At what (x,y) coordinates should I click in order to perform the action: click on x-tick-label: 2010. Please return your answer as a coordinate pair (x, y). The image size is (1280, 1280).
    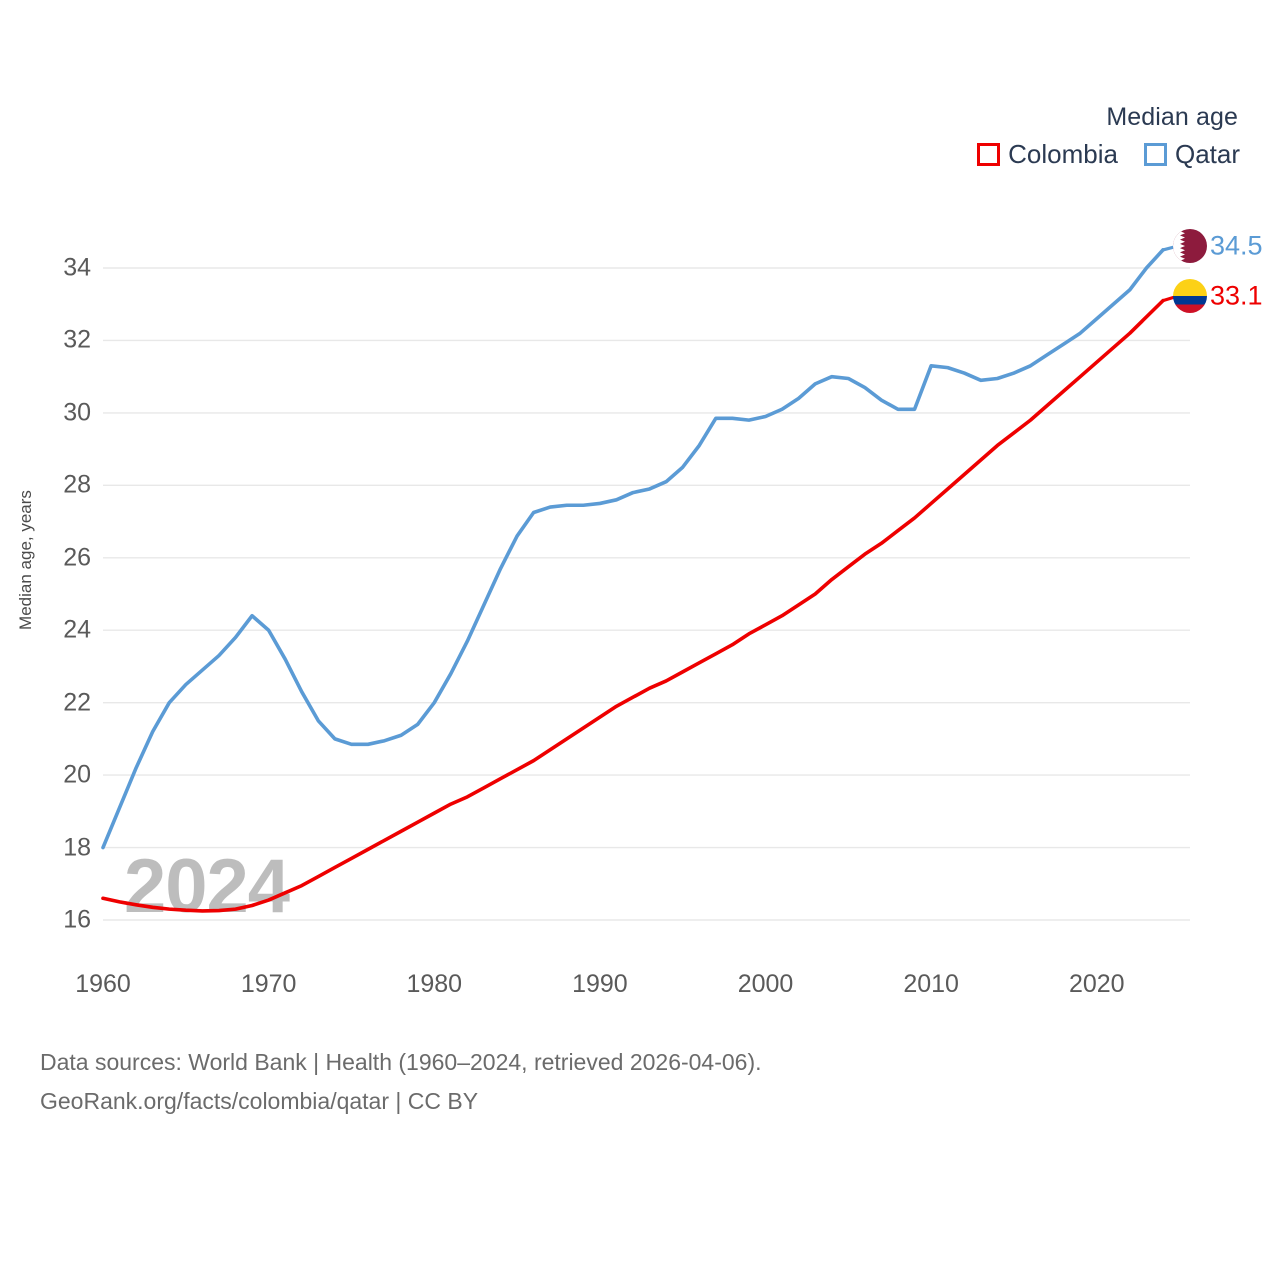
    Looking at the image, I should click on (931, 984).